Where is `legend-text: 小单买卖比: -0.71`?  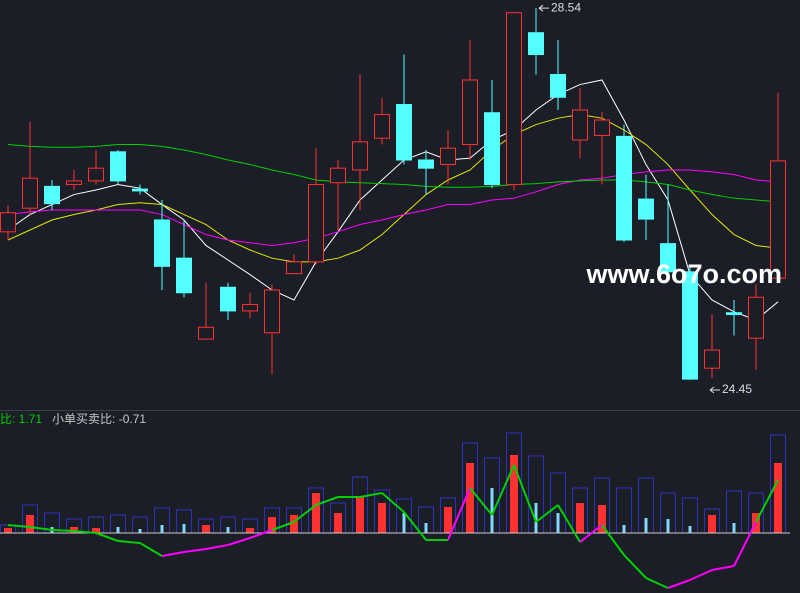 legend-text: 小单买卖比: -0.71 is located at coordinates (99, 419).